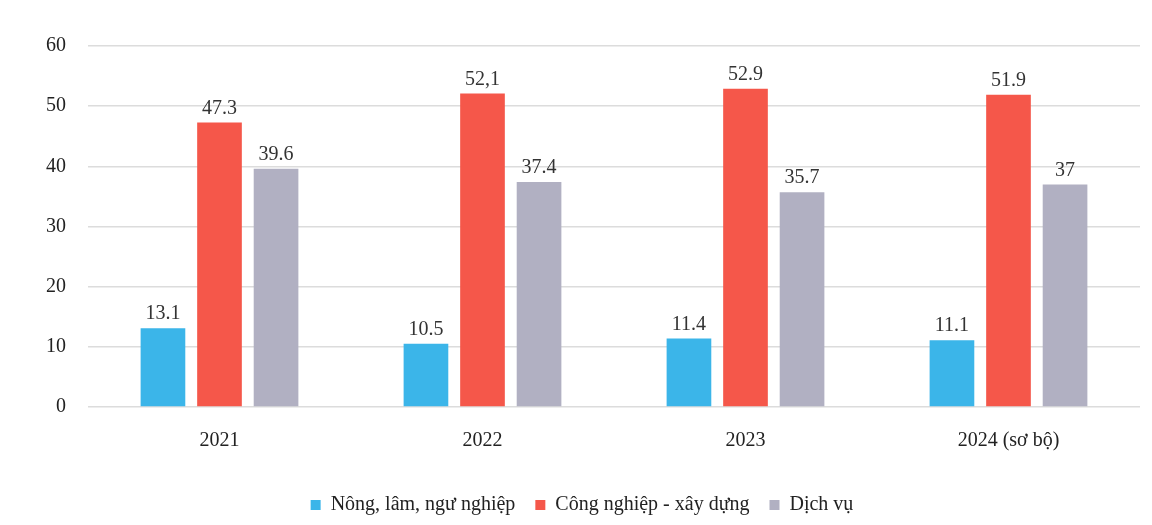 The image size is (1152, 525). Describe the element at coordinates (802, 176) in the screenshot. I see `data-label: 35.7` at that location.